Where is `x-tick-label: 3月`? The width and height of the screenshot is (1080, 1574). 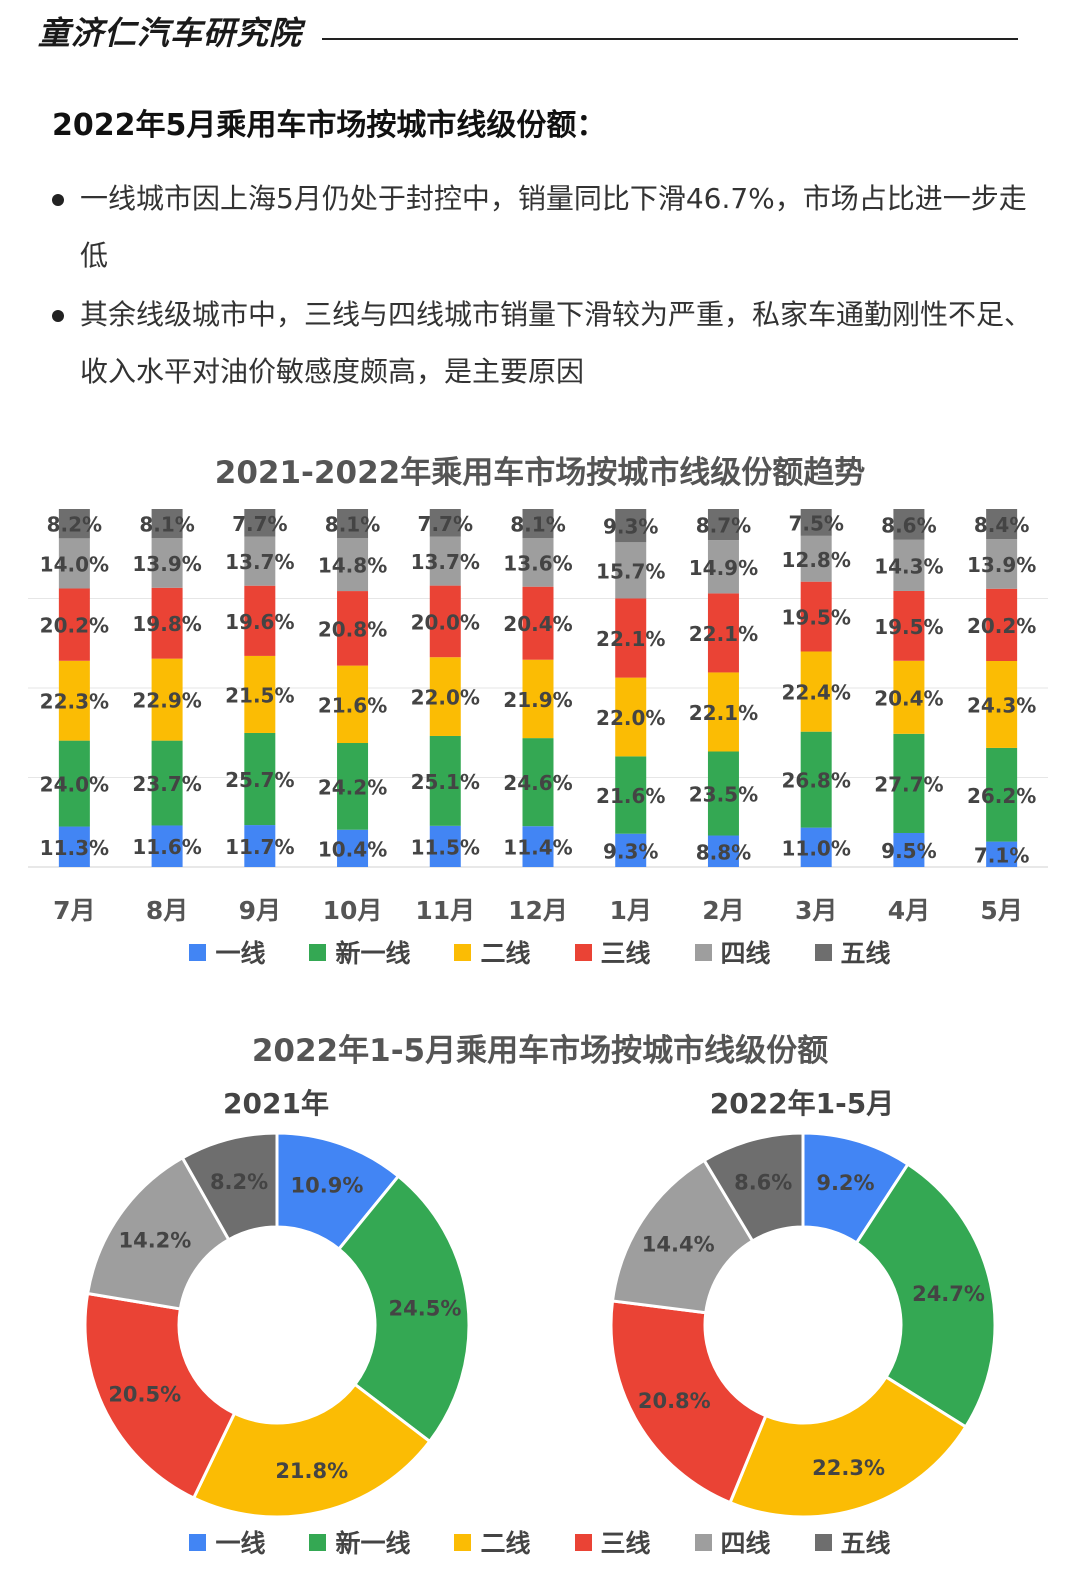
x-tick-label: 3月 is located at coordinates (816, 910).